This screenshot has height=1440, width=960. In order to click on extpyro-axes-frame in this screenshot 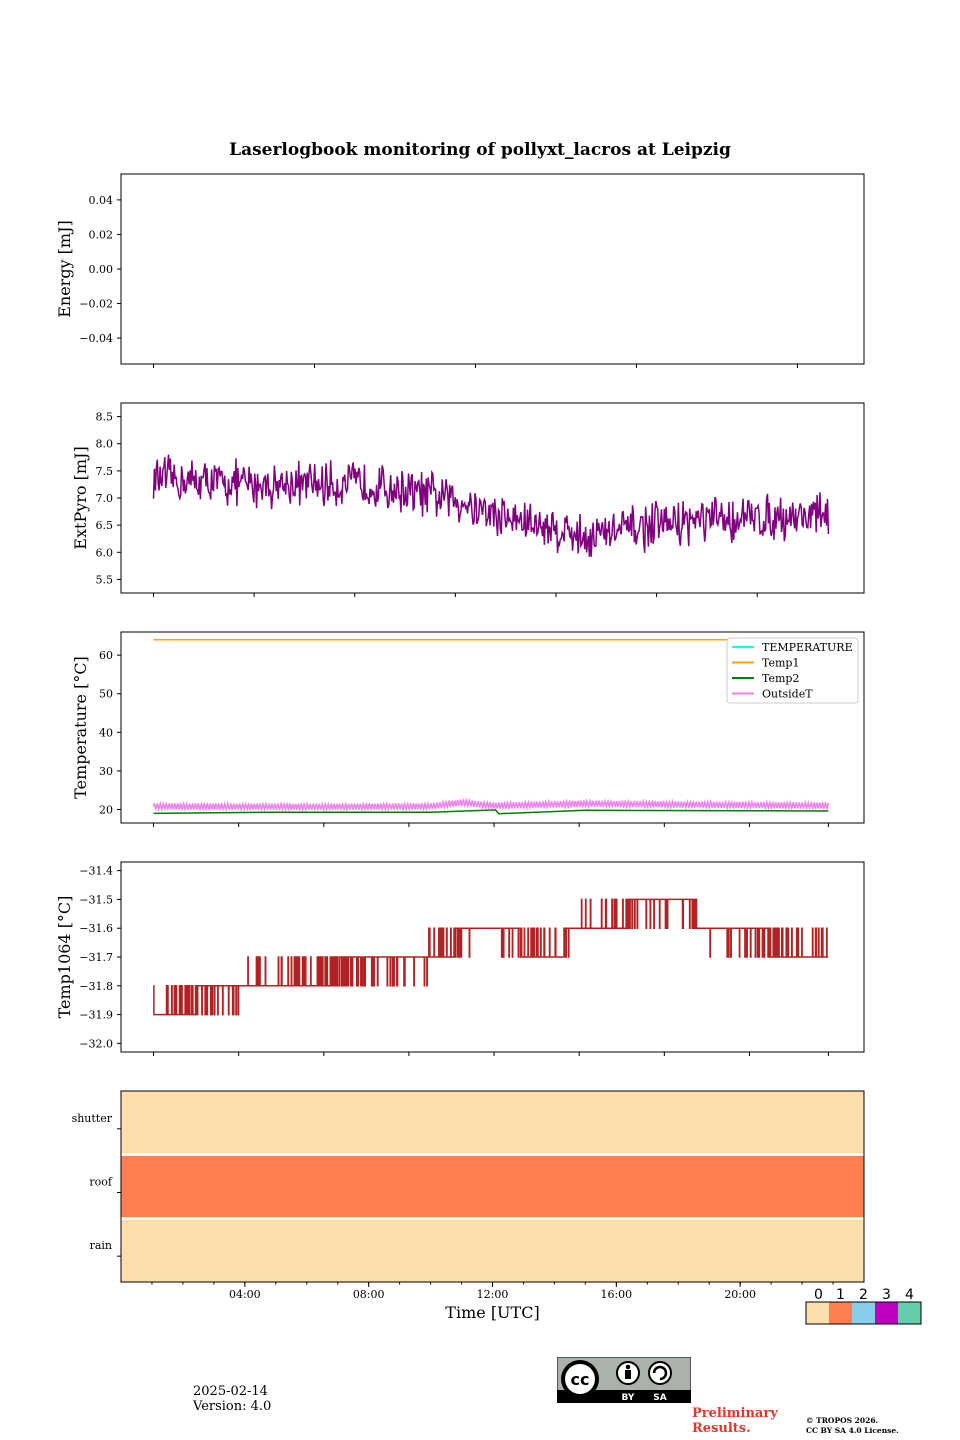, I will do `click(492, 498)`.